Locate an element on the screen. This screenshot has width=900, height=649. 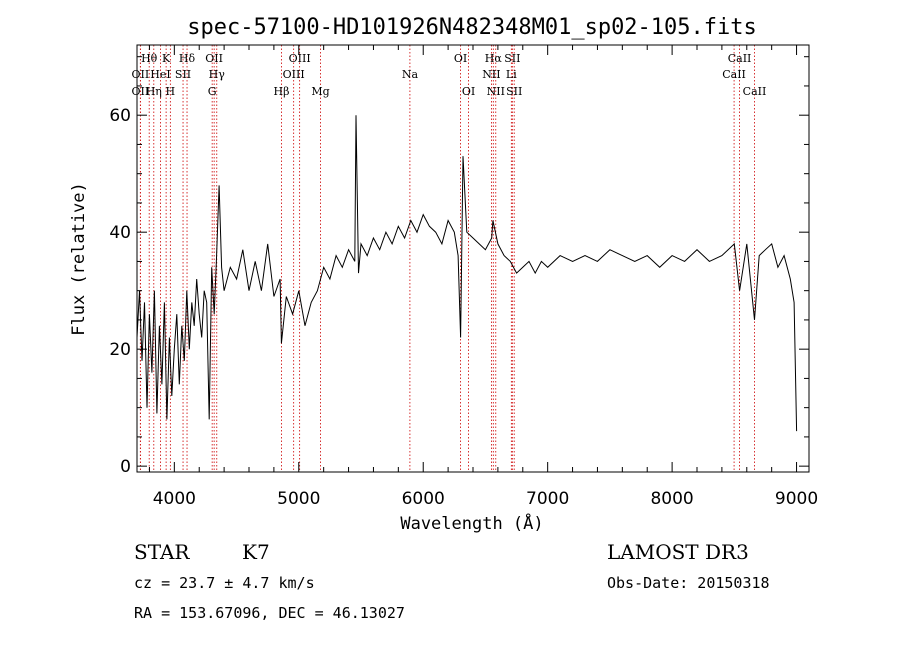
y-tick-label-1: 20 is located at coordinates (120, 350).